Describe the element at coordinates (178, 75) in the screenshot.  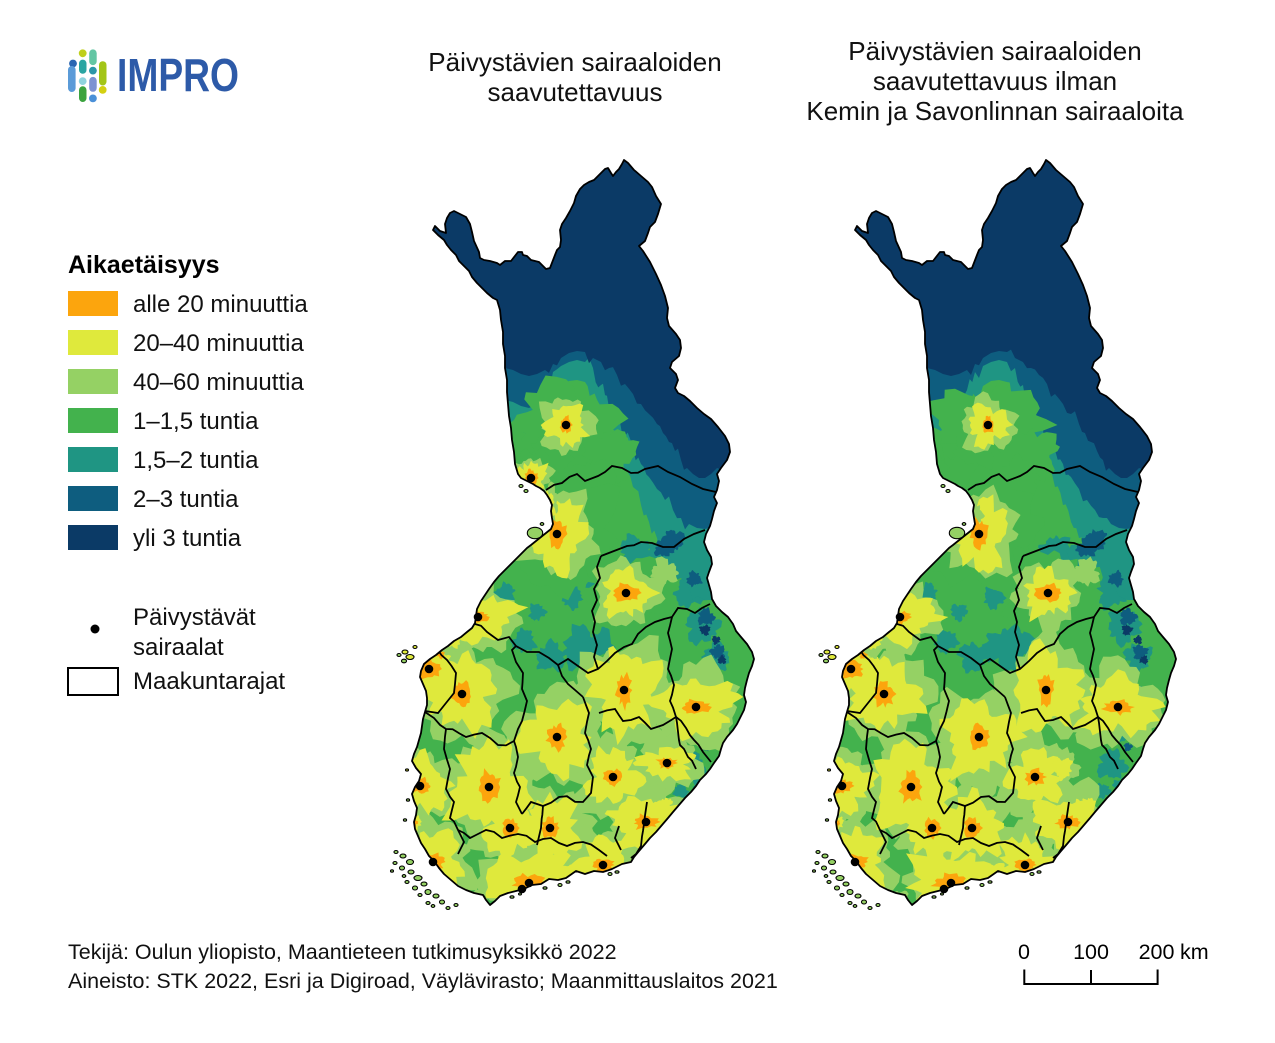
I see `svg-text: IMPRO` at that location.